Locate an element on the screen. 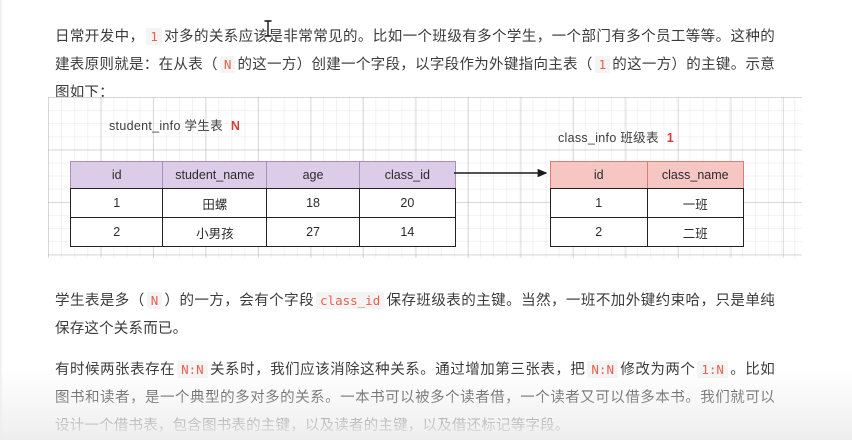 This screenshot has width=852, height=440. class-table-header-row: id class_name is located at coordinates (647, 175).